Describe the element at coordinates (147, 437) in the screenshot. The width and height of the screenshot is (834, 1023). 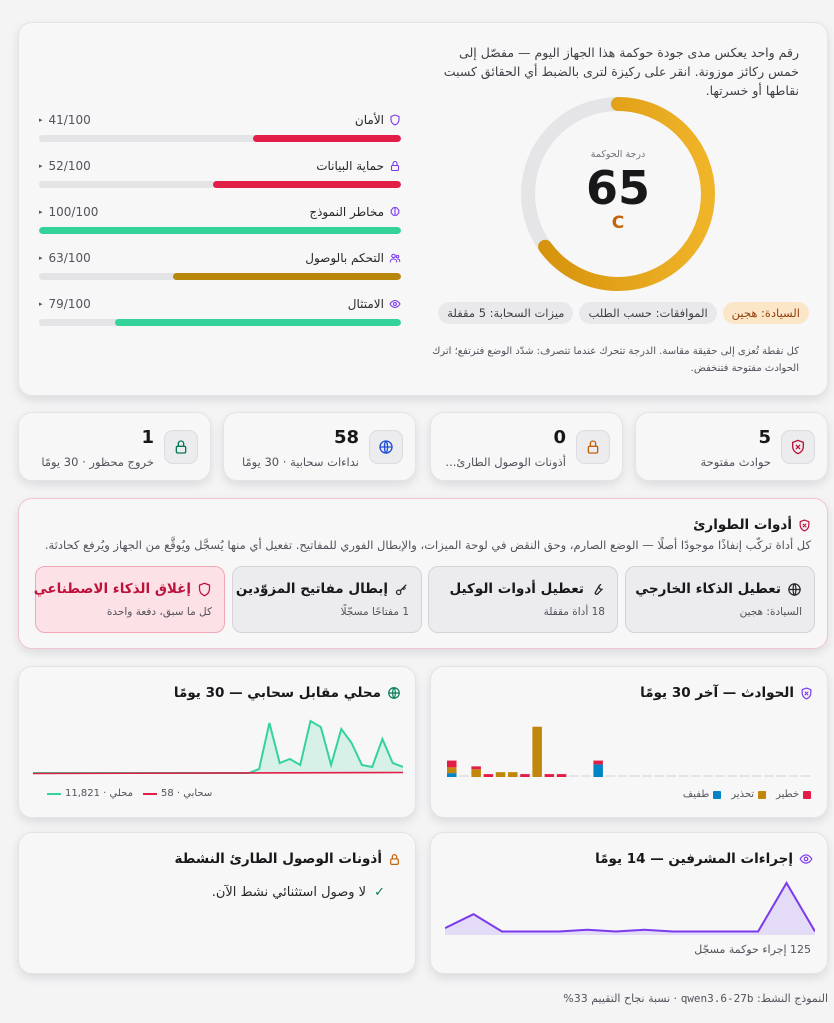
I see `stat-value: 1` at that location.